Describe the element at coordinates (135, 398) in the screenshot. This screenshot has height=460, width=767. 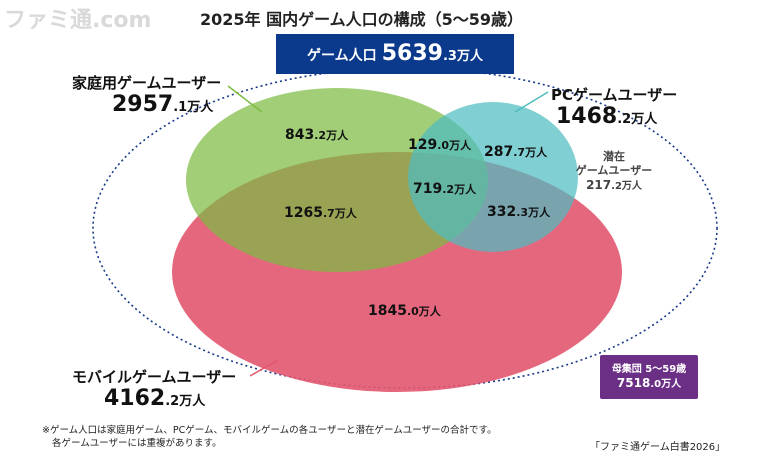
I see `mobile-value-main: 4162` at that location.